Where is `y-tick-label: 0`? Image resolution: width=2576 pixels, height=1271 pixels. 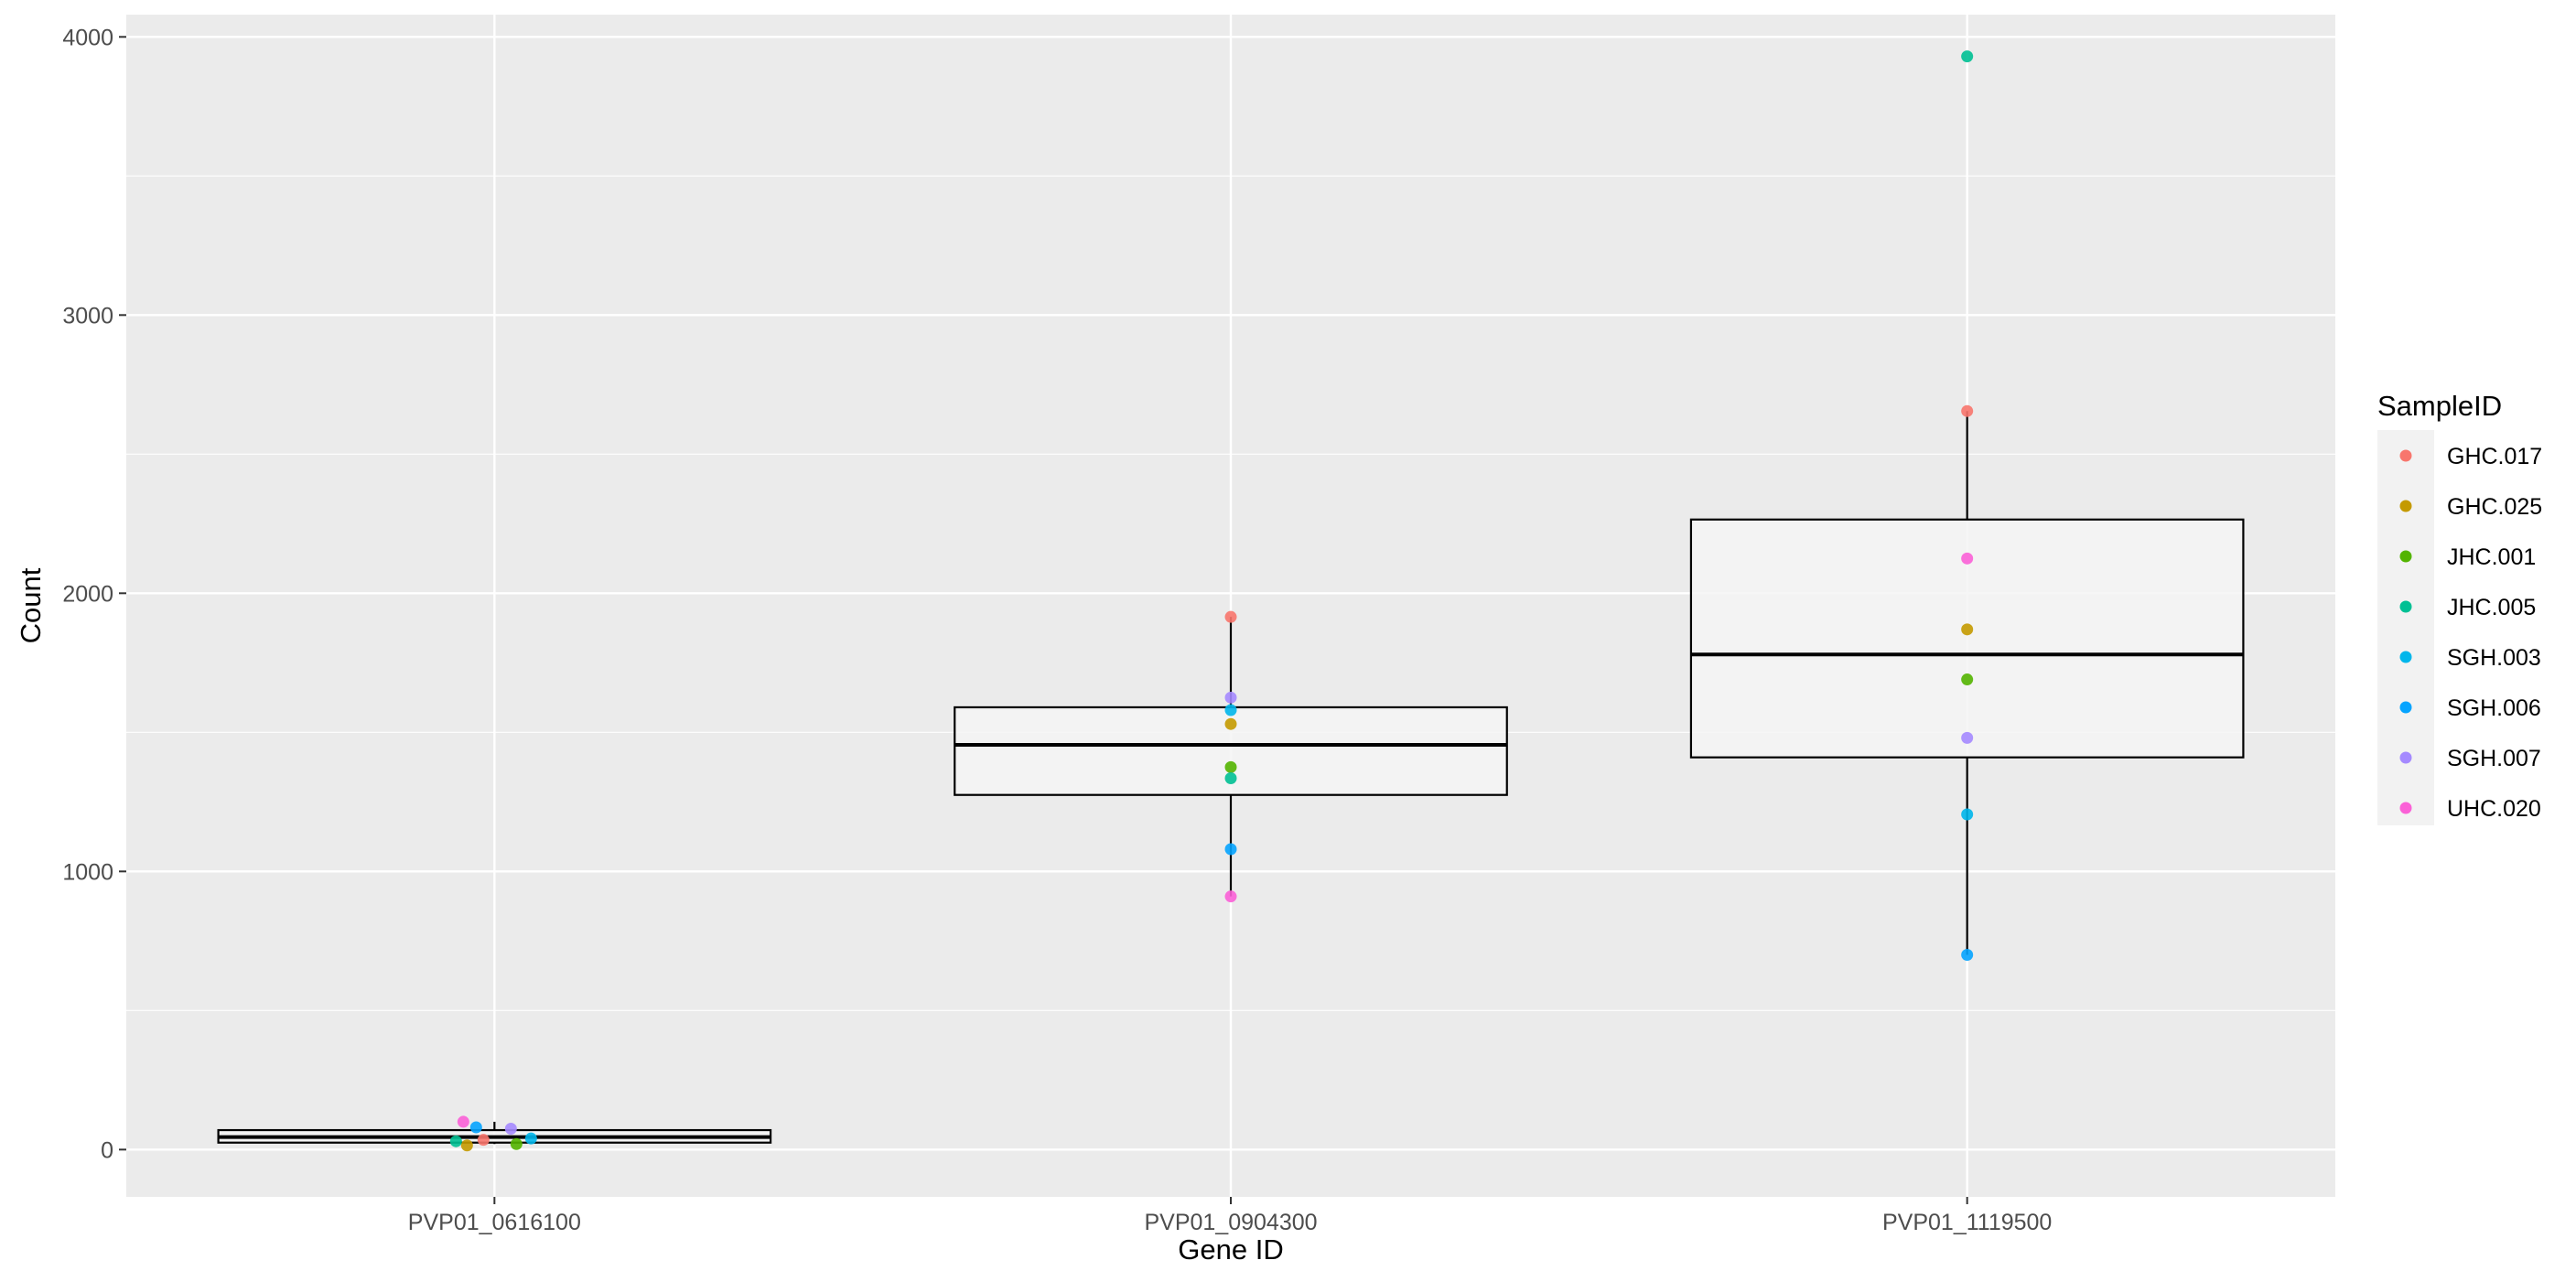
y-tick-label: 0 is located at coordinates (107, 1150).